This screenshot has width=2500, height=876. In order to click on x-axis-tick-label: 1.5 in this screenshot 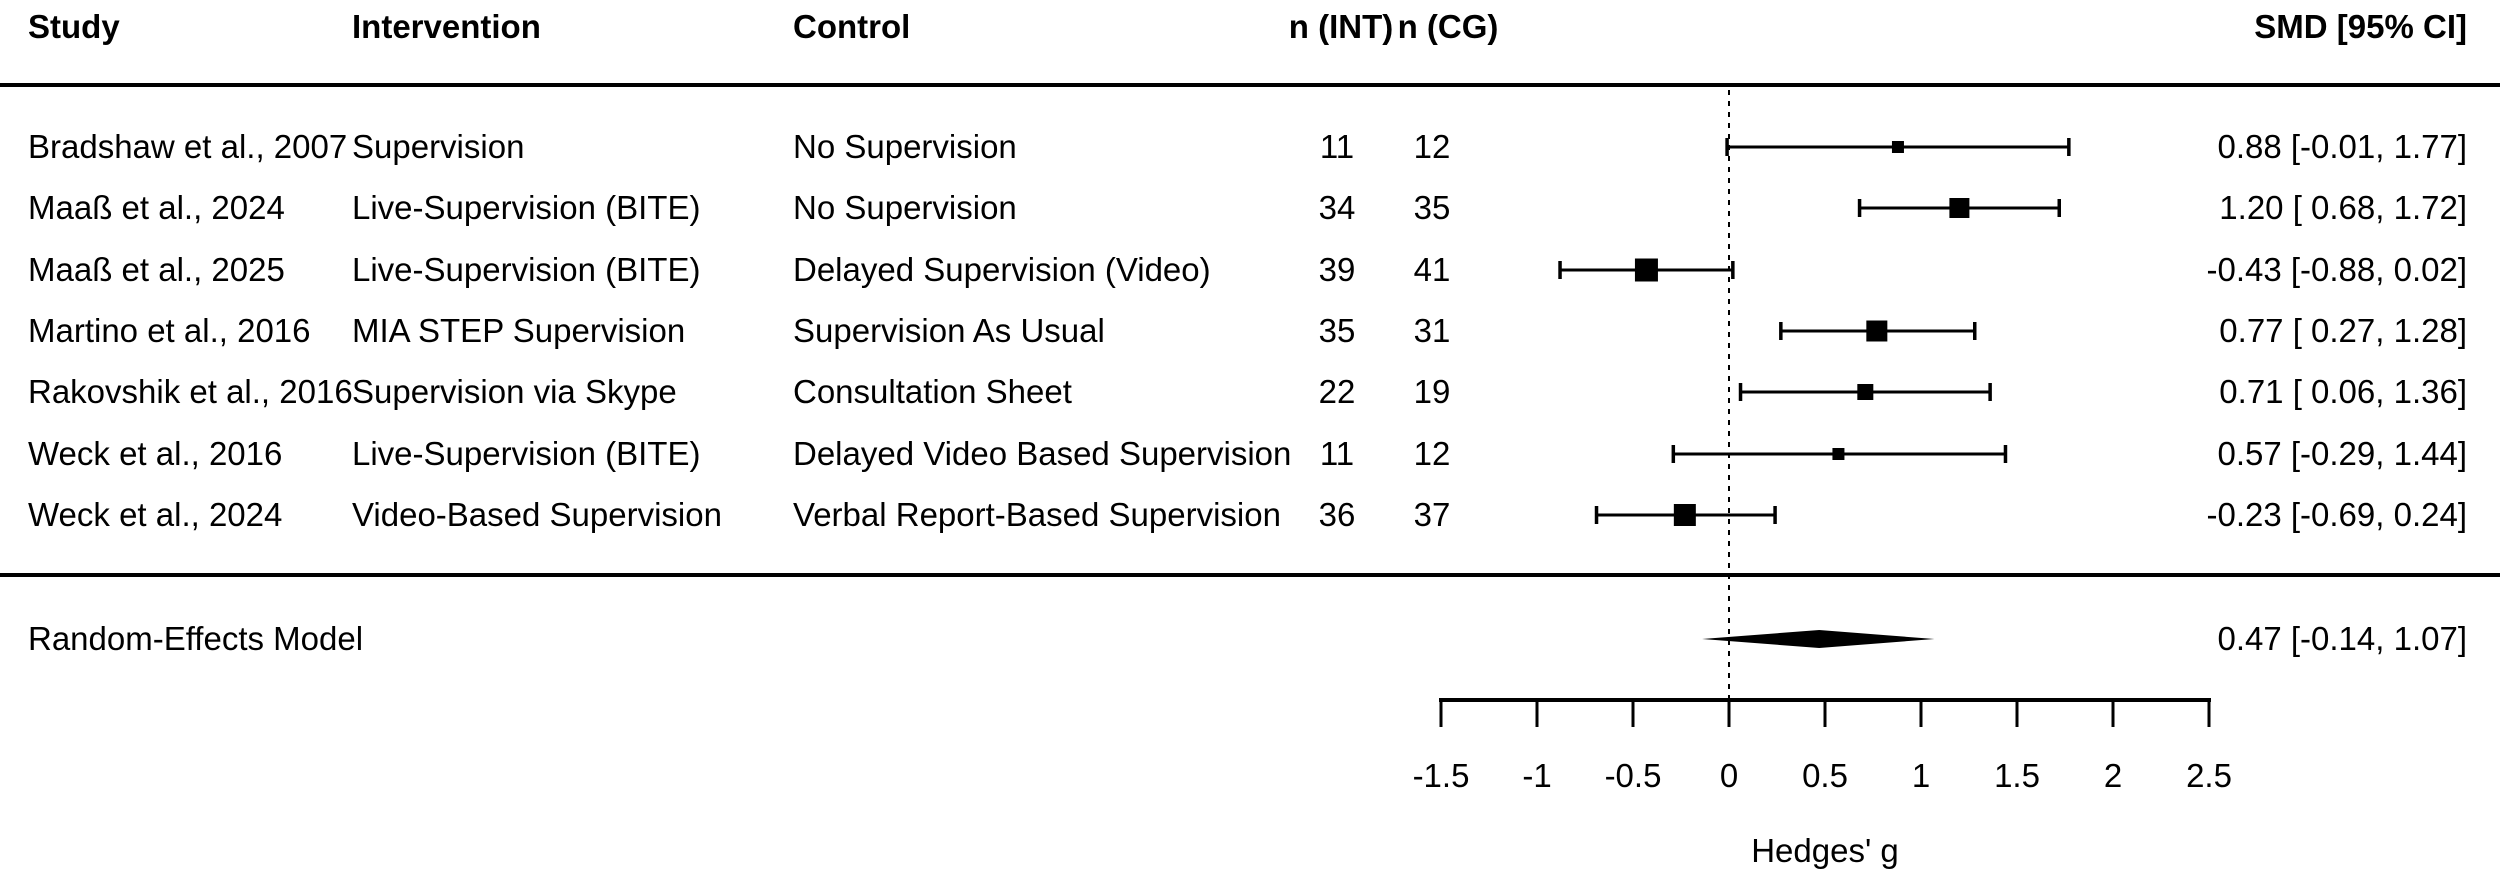, I will do `click(2017, 775)`.